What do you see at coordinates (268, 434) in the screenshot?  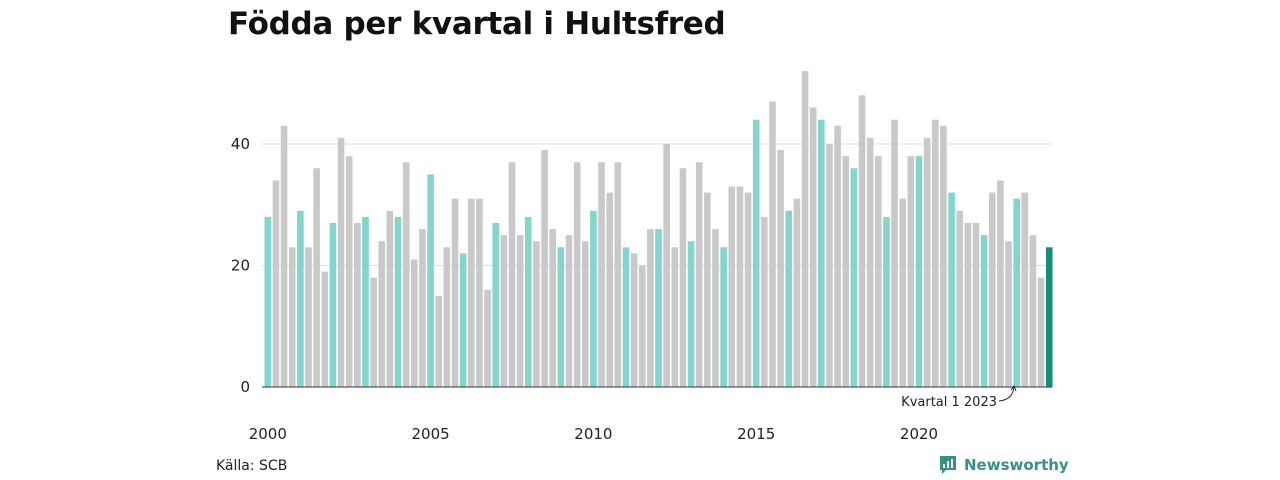 I see `x-tick-label: 2000` at bounding box center [268, 434].